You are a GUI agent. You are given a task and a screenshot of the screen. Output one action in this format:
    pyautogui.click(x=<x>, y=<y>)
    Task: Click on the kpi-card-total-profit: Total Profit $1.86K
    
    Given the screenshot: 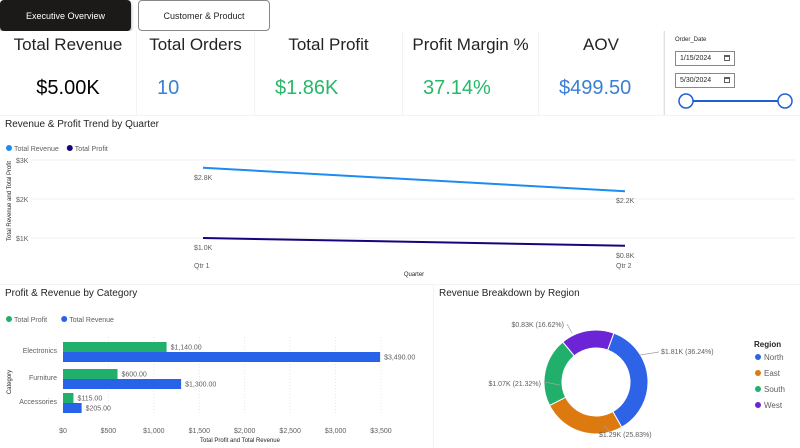 What is the action you would take?
    pyautogui.click(x=328, y=73)
    